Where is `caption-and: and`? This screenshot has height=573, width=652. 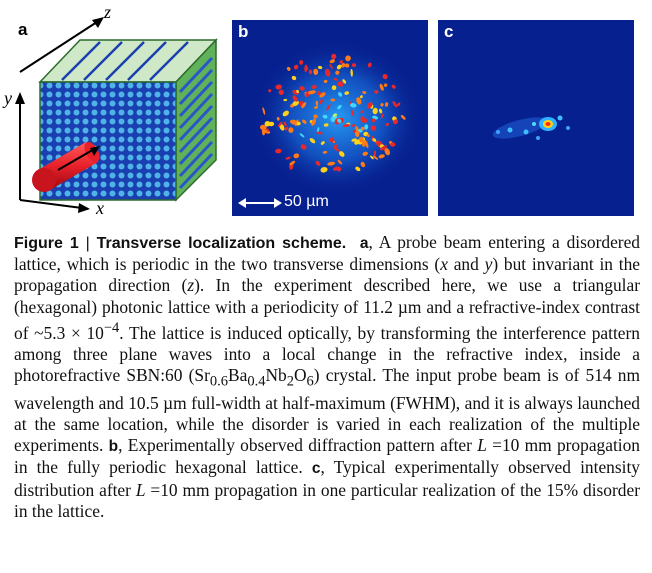 caption-and: and is located at coordinates (466, 264).